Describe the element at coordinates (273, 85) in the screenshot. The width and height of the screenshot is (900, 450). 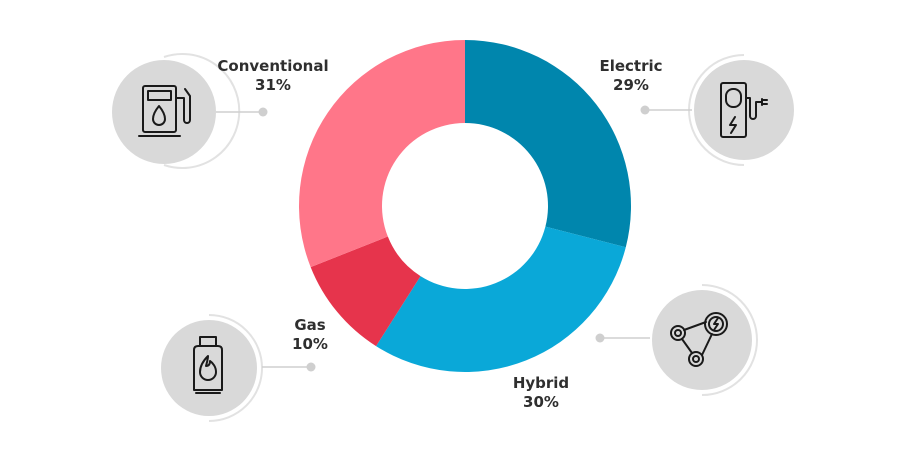
I see `conventional-label-value: 31%` at that location.